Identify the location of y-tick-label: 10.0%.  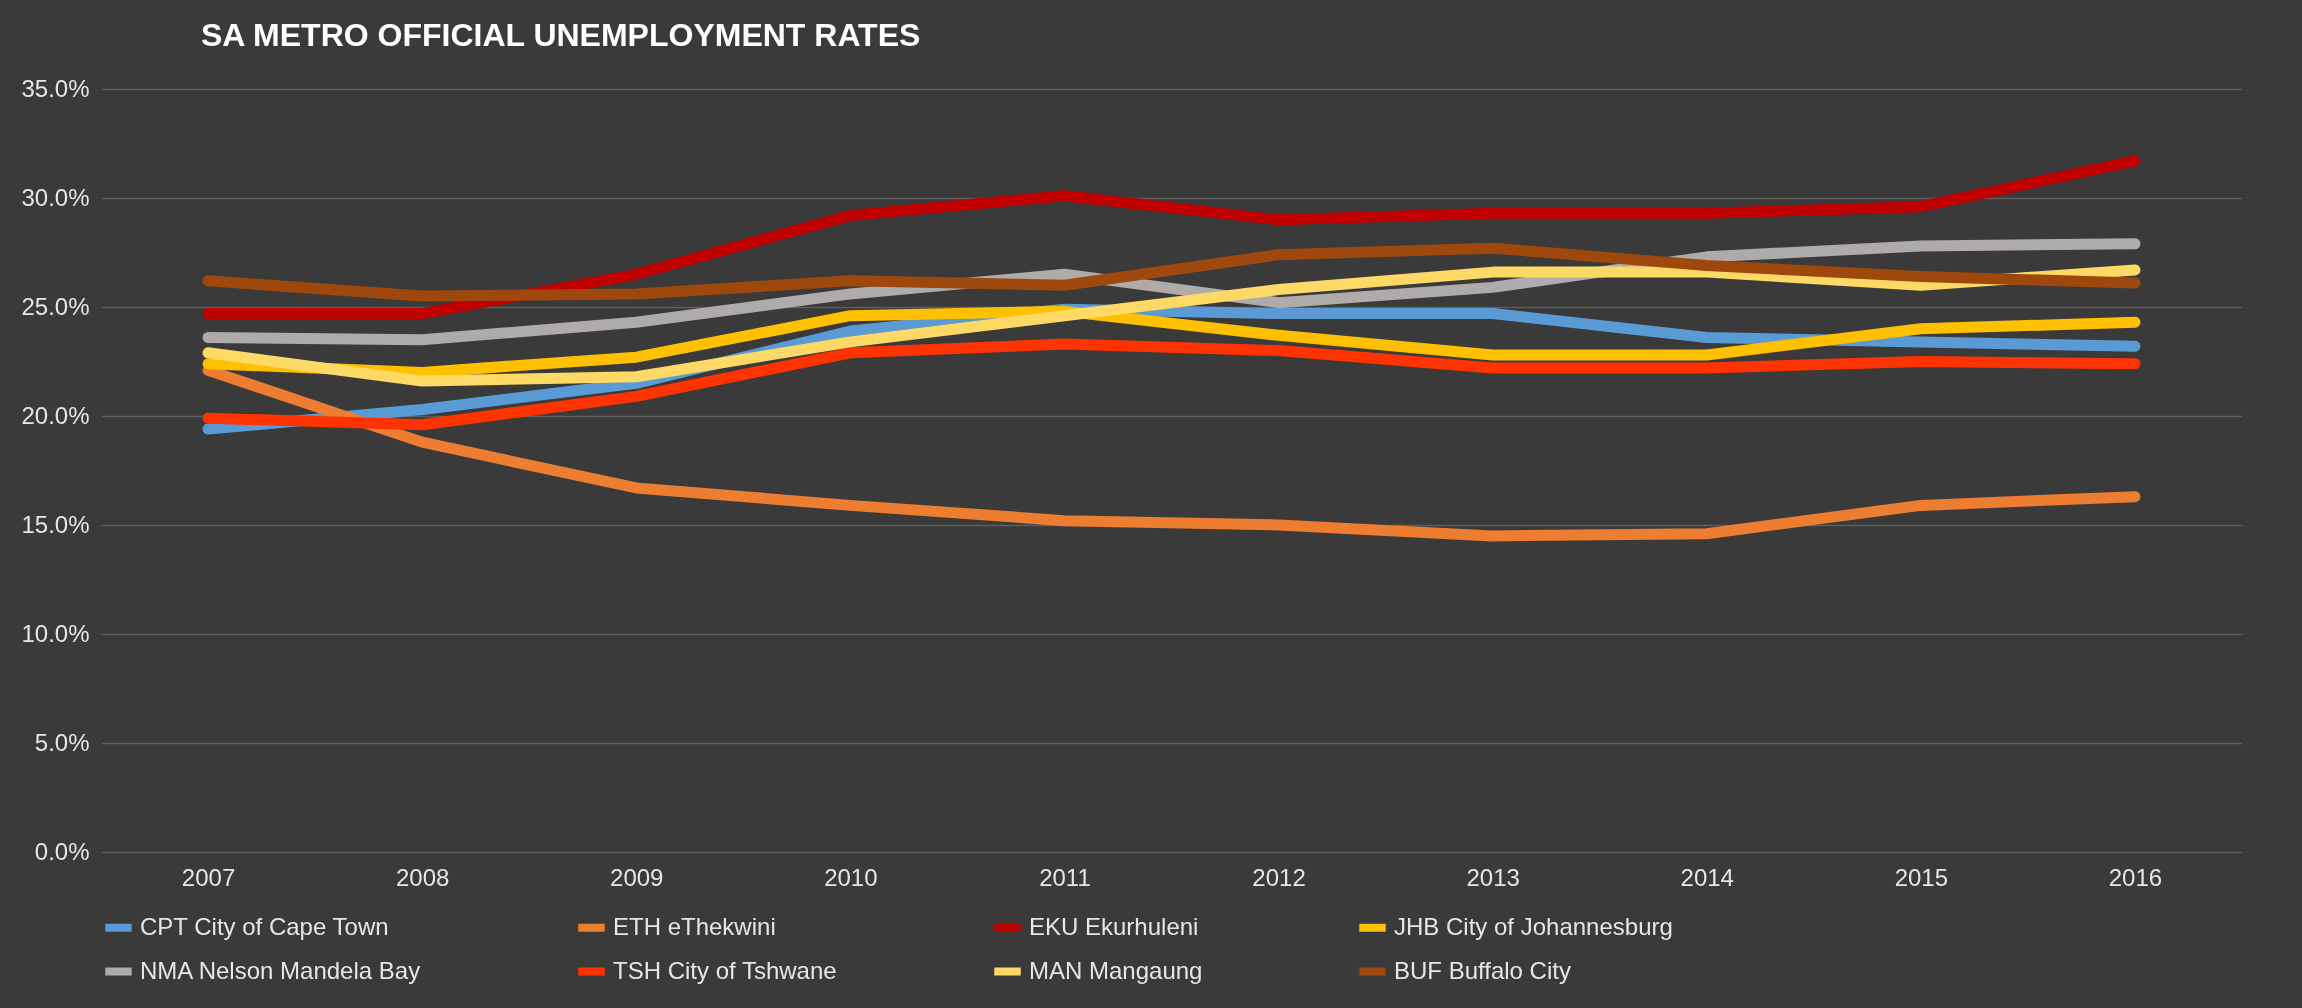
(55, 633).